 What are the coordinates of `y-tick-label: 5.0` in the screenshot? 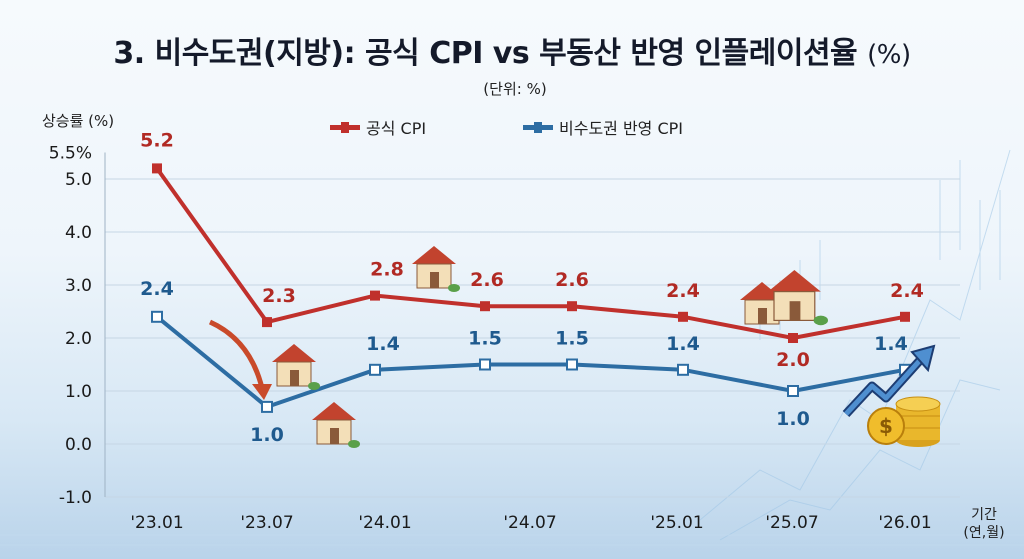 It's located at (78, 180).